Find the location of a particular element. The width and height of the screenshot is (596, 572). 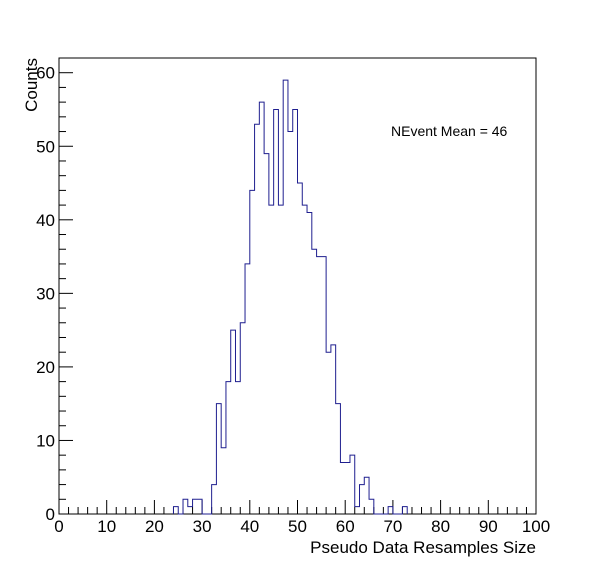

y-tick-label: 20 is located at coordinates (45, 367).